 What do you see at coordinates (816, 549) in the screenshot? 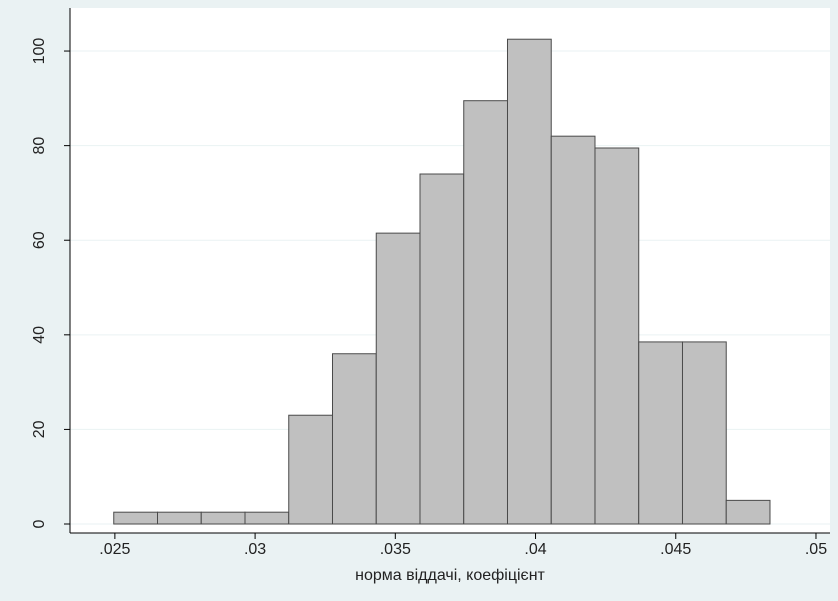
I see `x-tick-label: .05` at bounding box center [816, 549].